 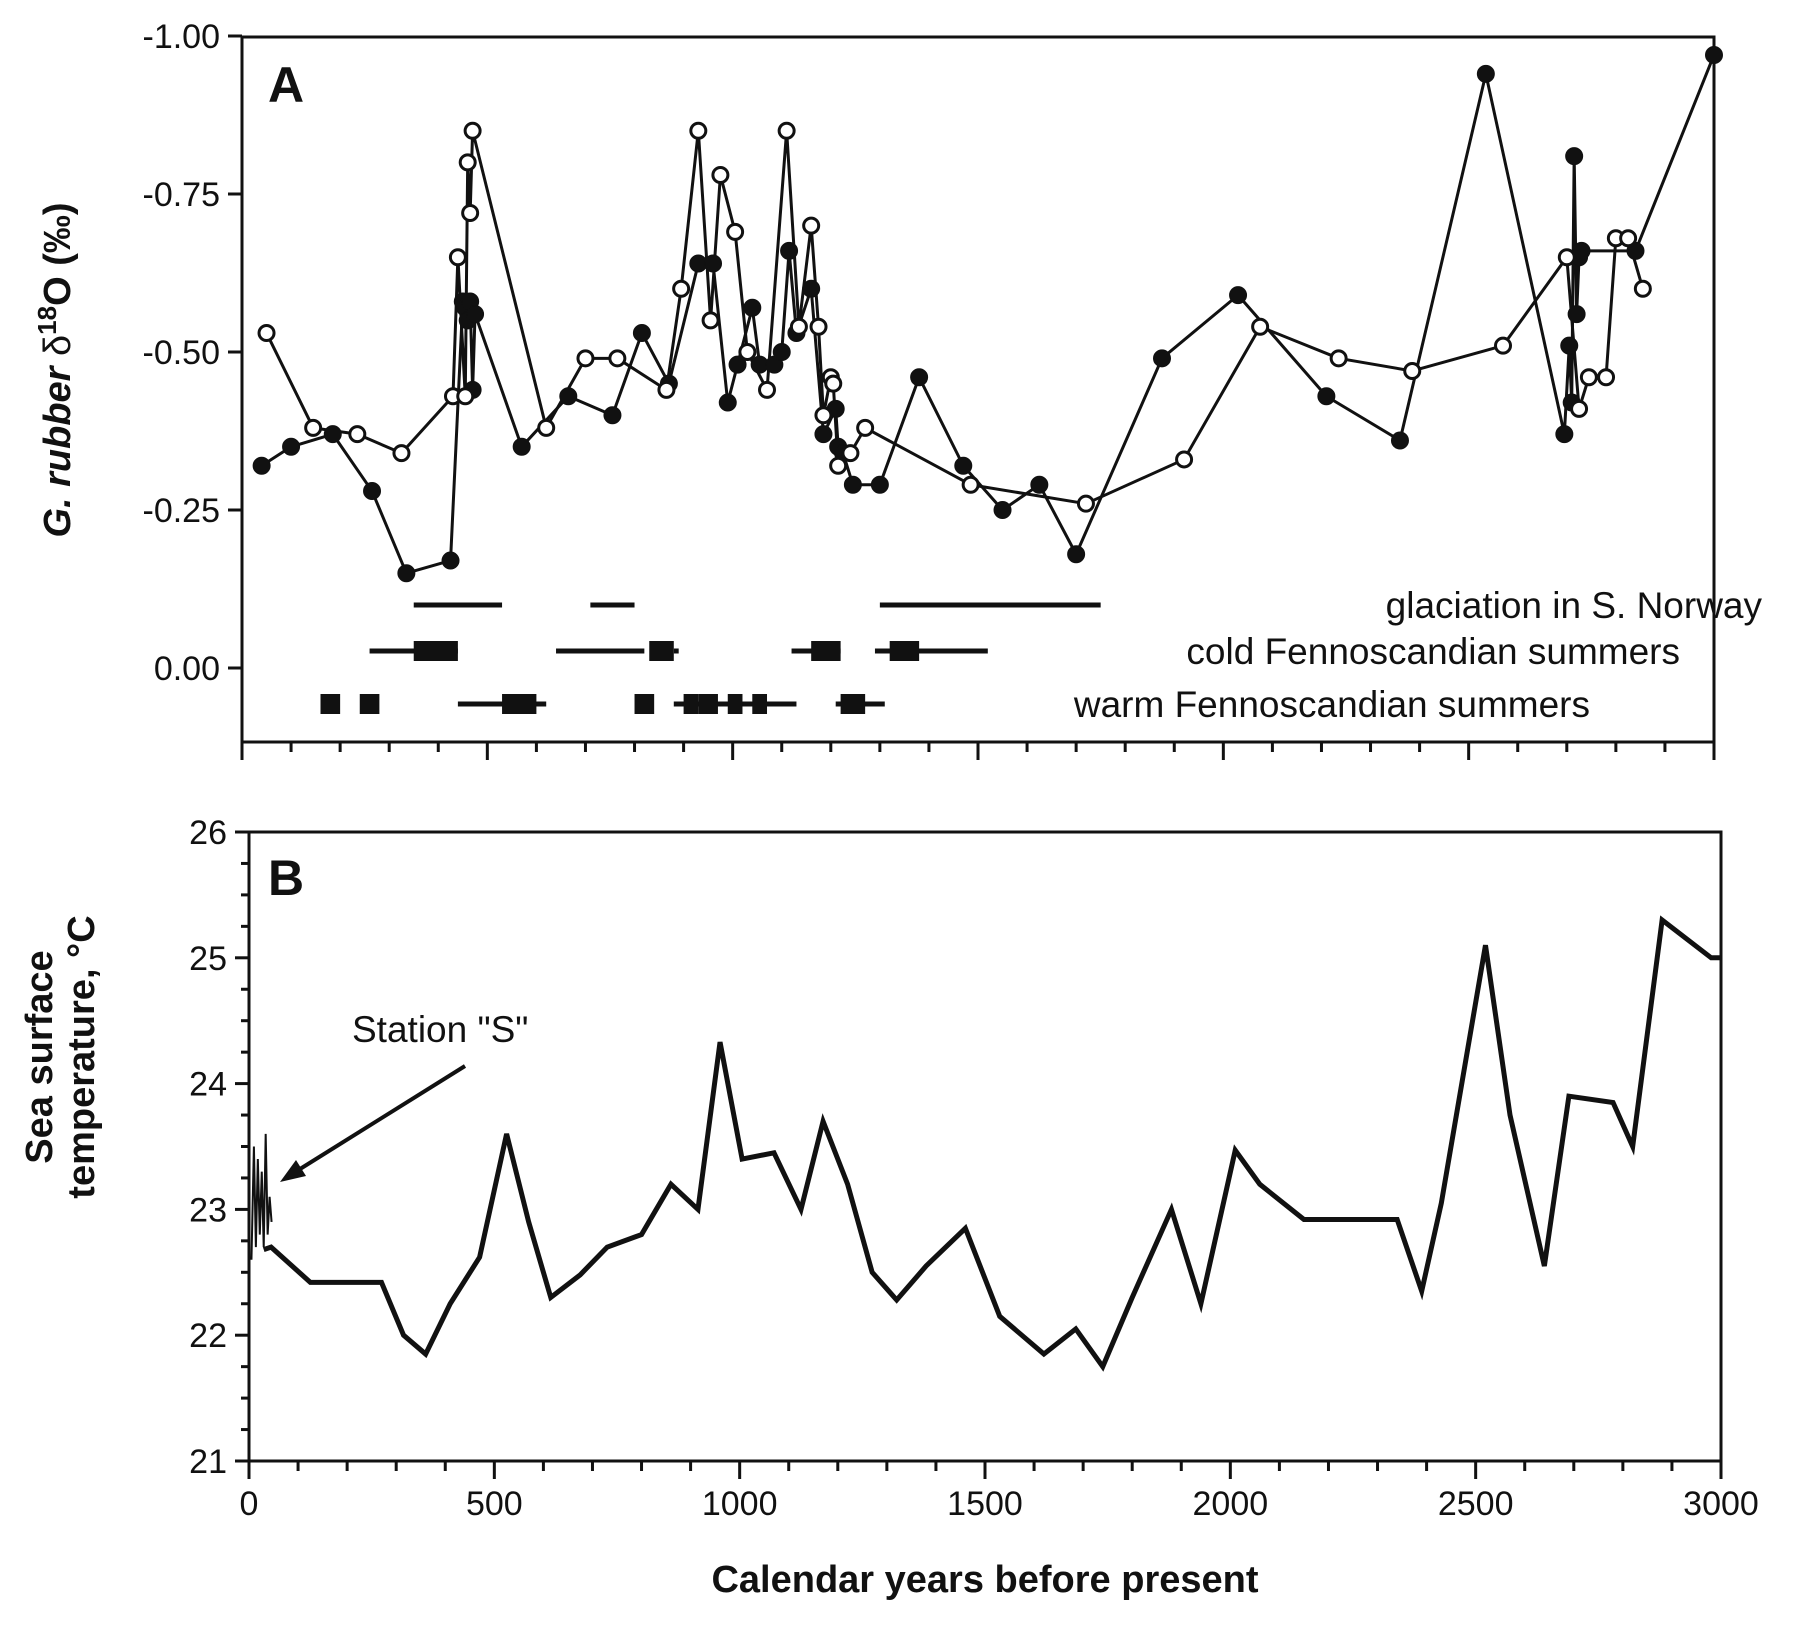 I want to click on panel-b-letter: B, so click(x=286, y=878).